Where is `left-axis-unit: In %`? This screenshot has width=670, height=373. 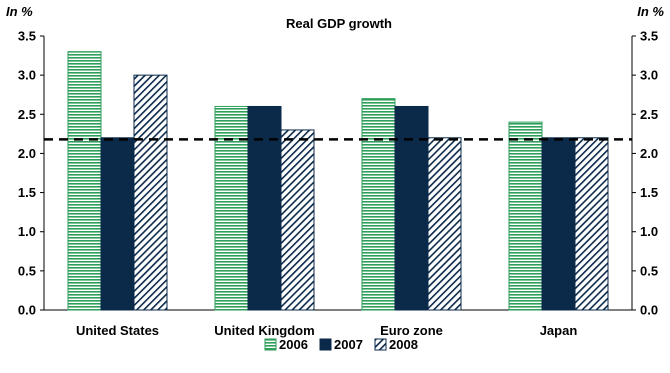
left-axis-unit: In % is located at coordinates (19, 11).